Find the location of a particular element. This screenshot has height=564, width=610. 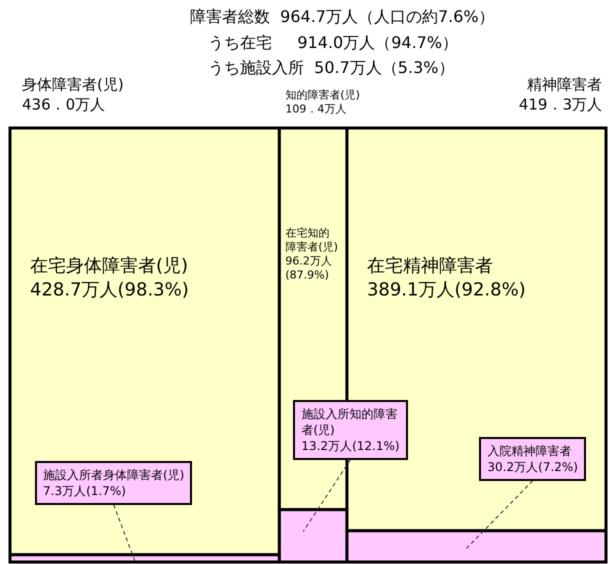

text: 419．3万人 is located at coordinates (560, 104).